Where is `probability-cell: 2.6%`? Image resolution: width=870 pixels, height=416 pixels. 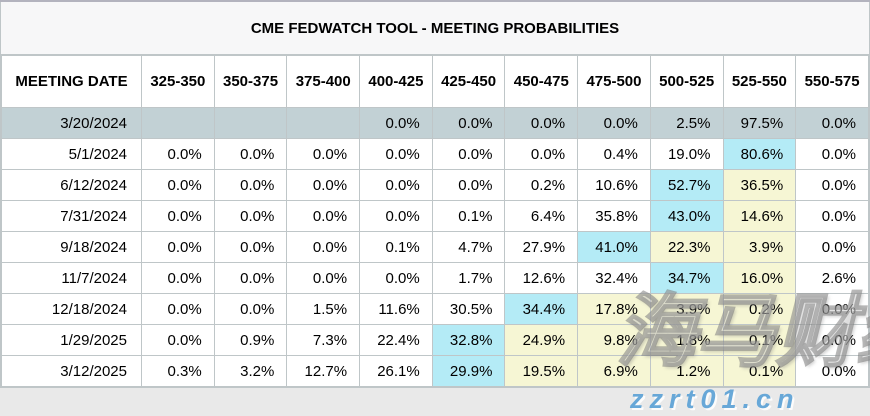
probability-cell: 2.6% is located at coordinates (832, 278).